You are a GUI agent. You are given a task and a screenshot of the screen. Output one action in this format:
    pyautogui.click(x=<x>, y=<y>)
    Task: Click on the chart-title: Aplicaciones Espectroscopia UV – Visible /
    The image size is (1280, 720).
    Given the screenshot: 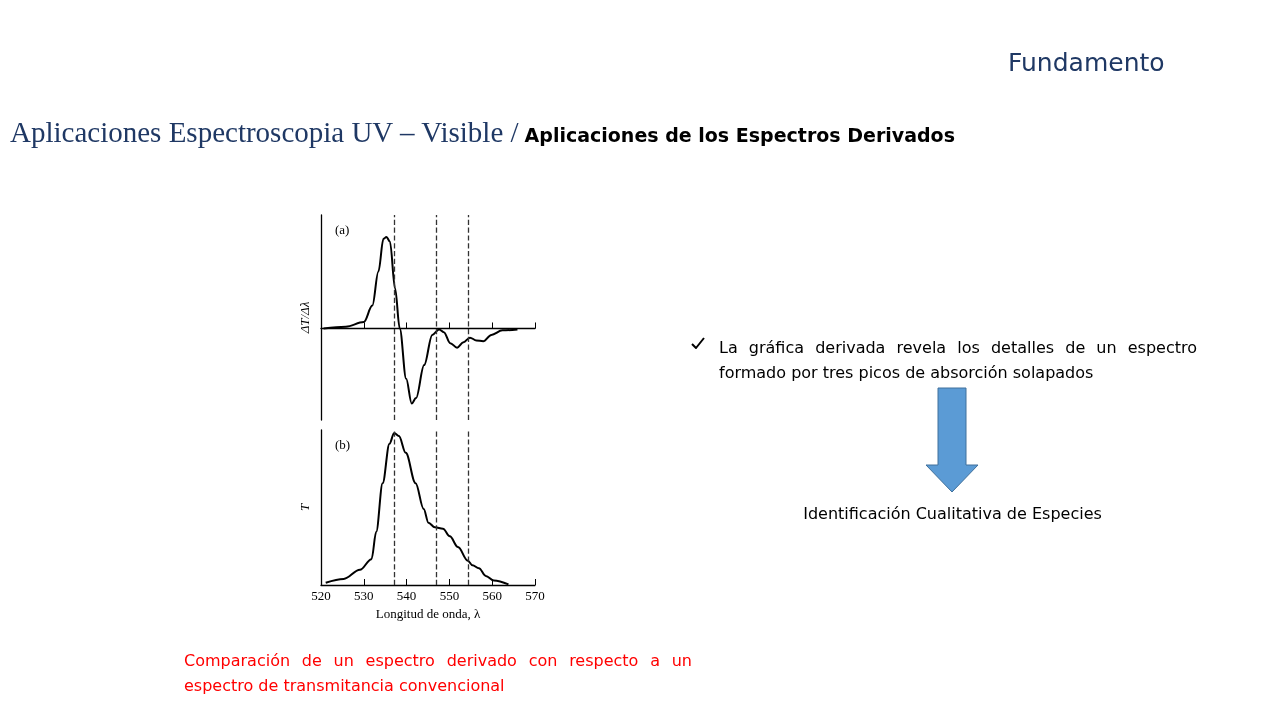 What is the action you would take?
    pyautogui.click(x=264, y=132)
    